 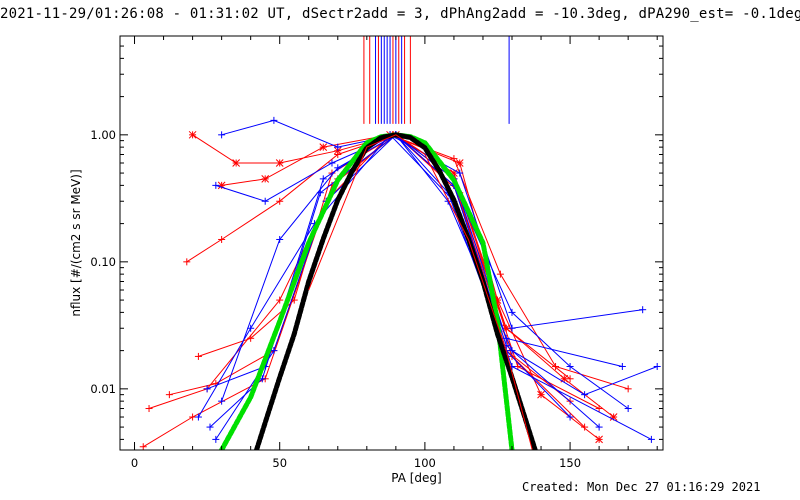 What do you see at coordinates (103, 262) in the screenshot?
I see `y-tick-label-1: 0.10` at bounding box center [103, 262].